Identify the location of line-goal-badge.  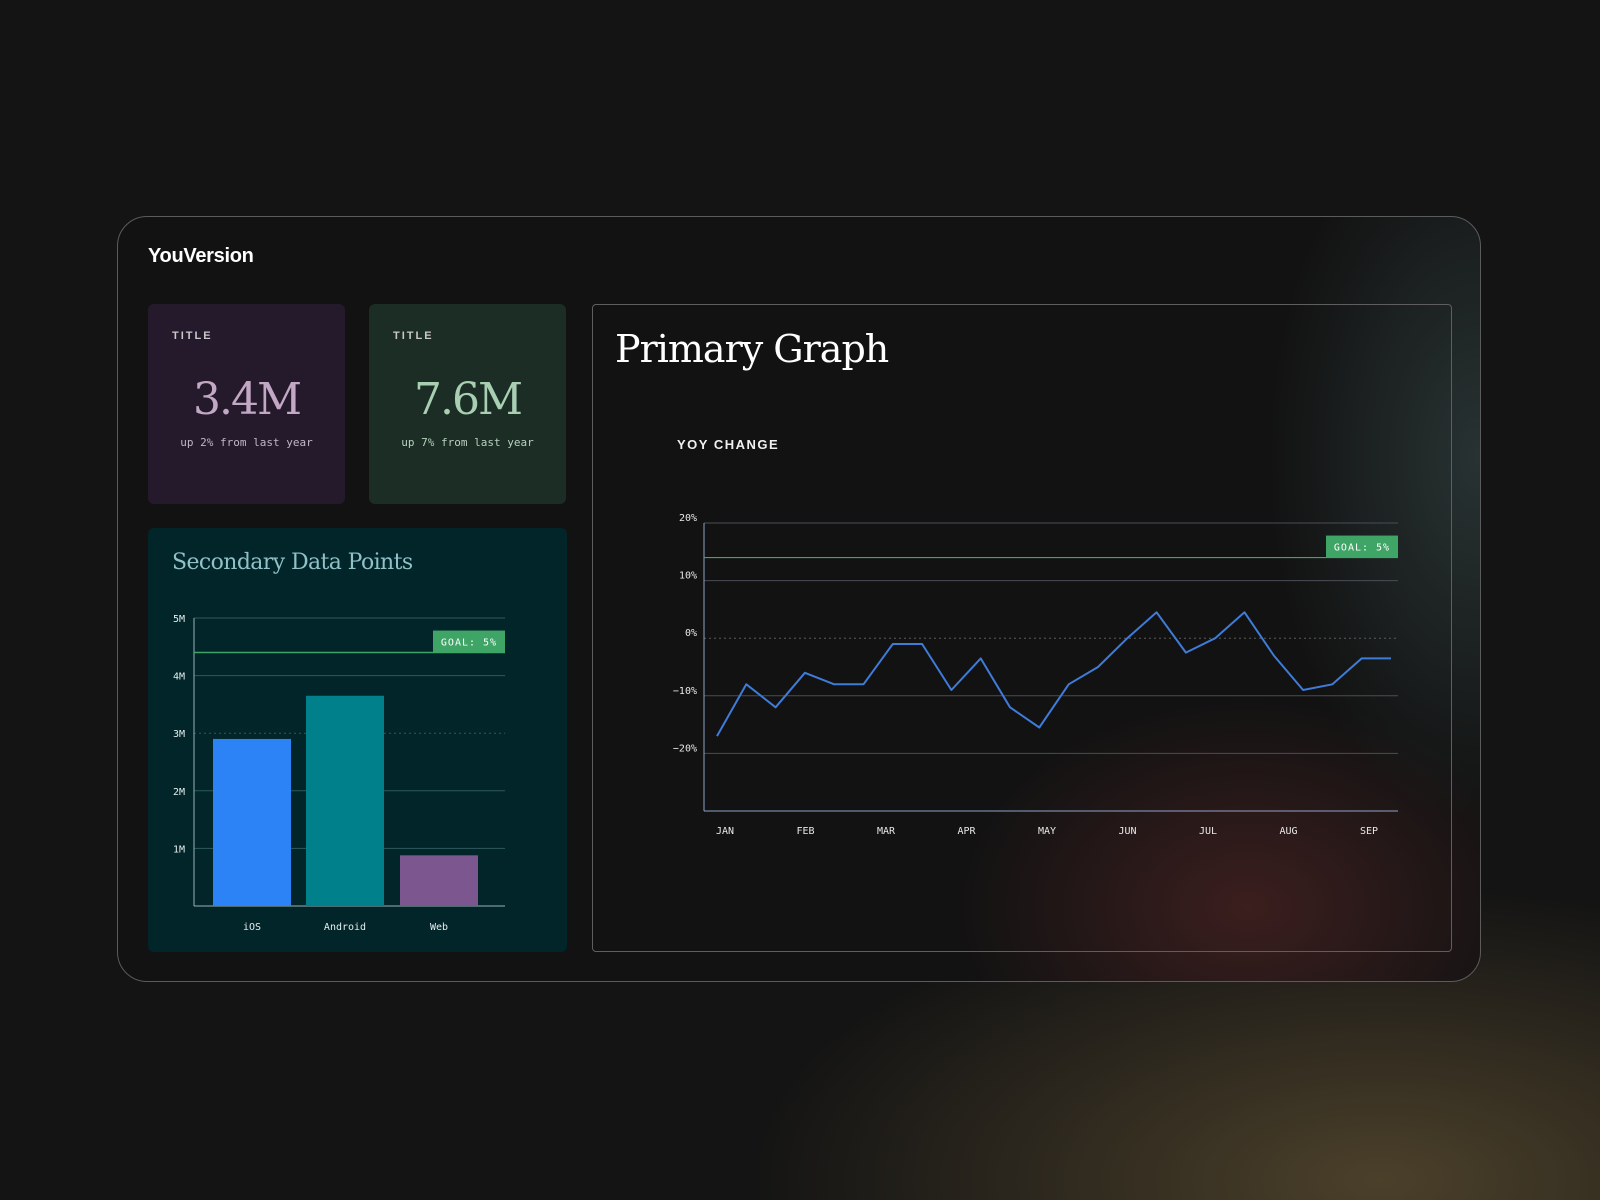
(1362, 546).